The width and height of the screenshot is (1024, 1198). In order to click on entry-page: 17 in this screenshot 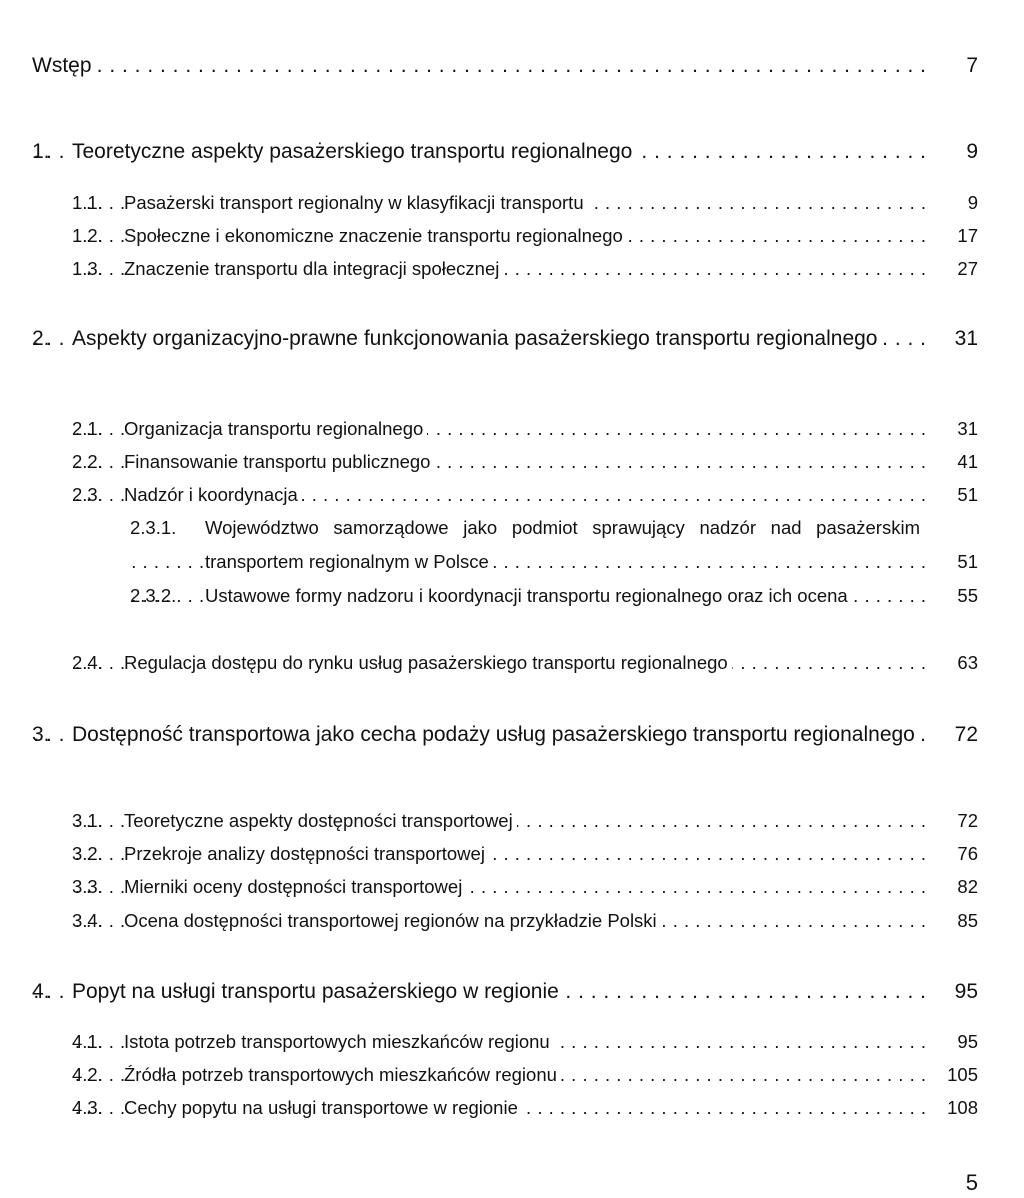, I will do `click(967, 235)`.